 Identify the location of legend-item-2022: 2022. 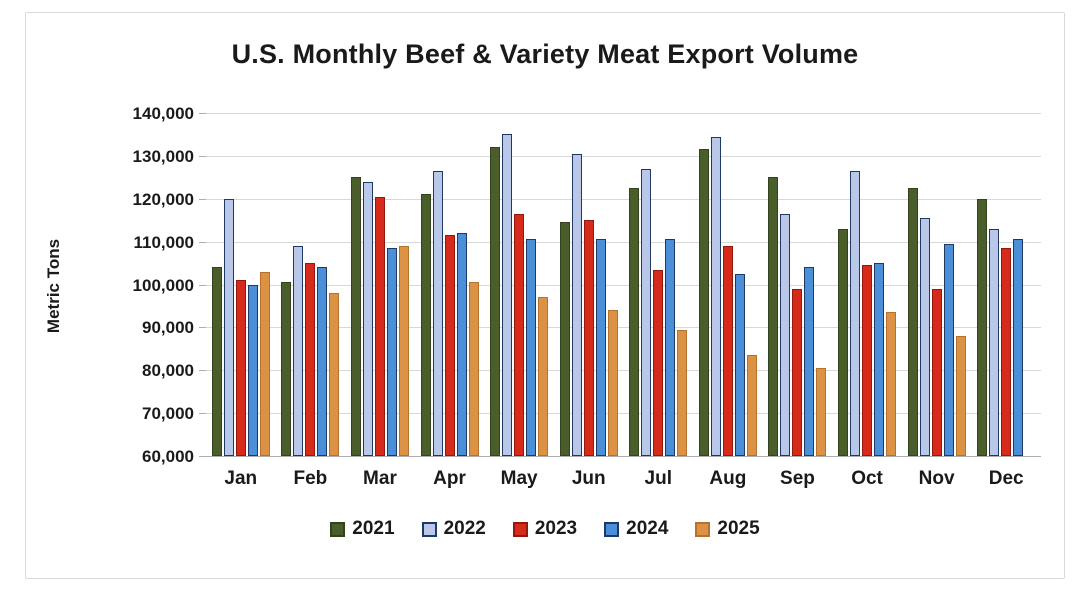
(453, 529).